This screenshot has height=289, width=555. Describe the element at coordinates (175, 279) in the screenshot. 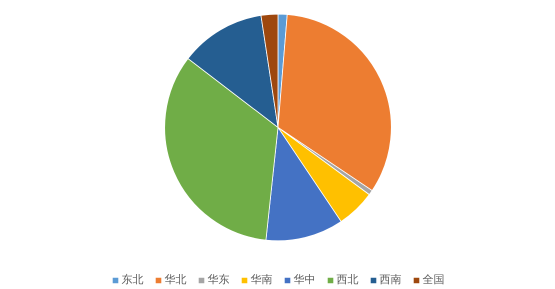

I see `legend-label: 华北` at that location.